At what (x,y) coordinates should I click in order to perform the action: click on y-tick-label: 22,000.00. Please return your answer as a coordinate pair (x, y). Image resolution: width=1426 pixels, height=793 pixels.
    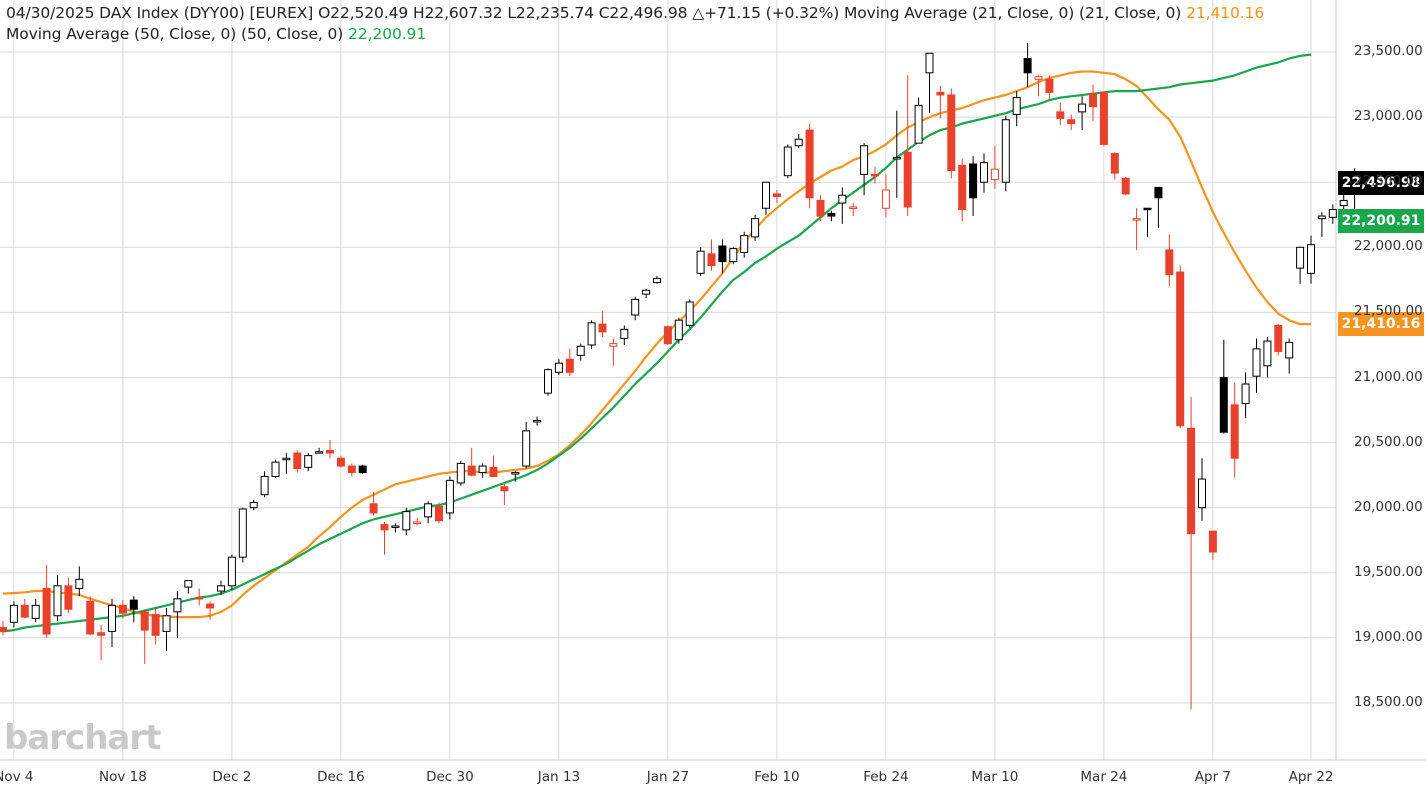
    Looking at the image, I should click on (1388, 246).